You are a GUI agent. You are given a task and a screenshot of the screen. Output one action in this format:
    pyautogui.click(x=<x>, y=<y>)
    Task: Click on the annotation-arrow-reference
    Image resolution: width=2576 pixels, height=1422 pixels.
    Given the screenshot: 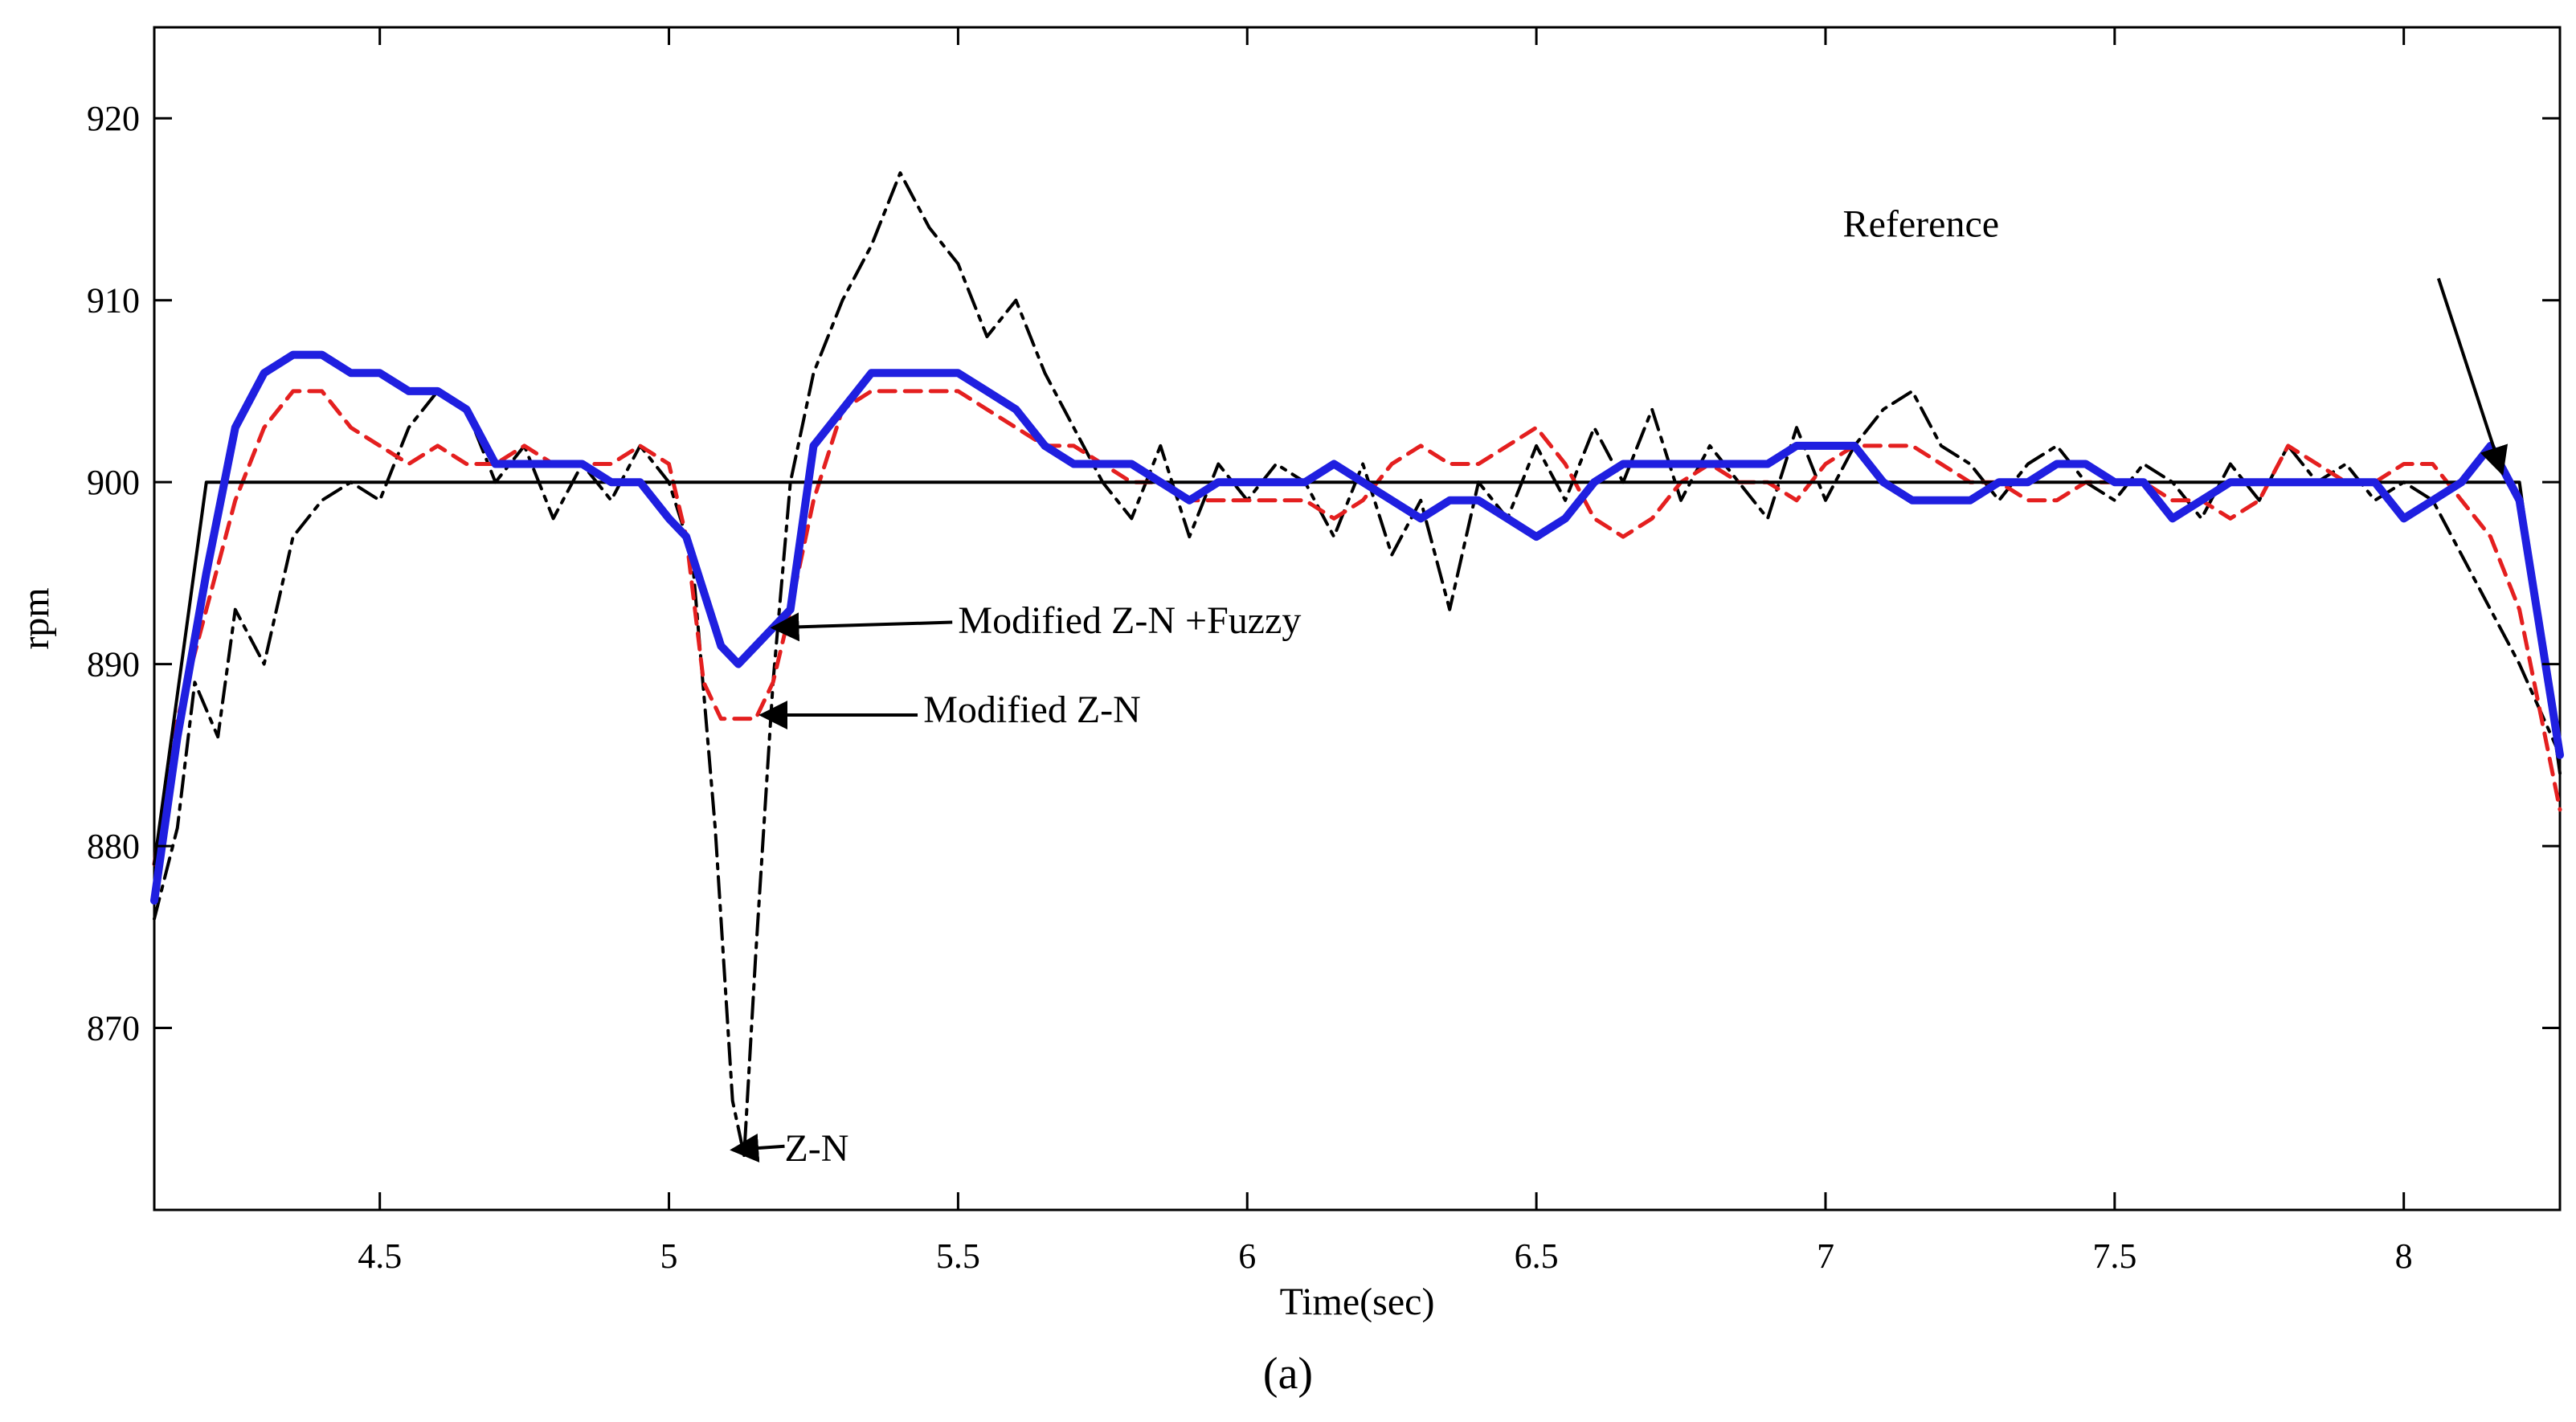 What is the action you would take?
    pyautogui.click(x=2472, y=376)
    